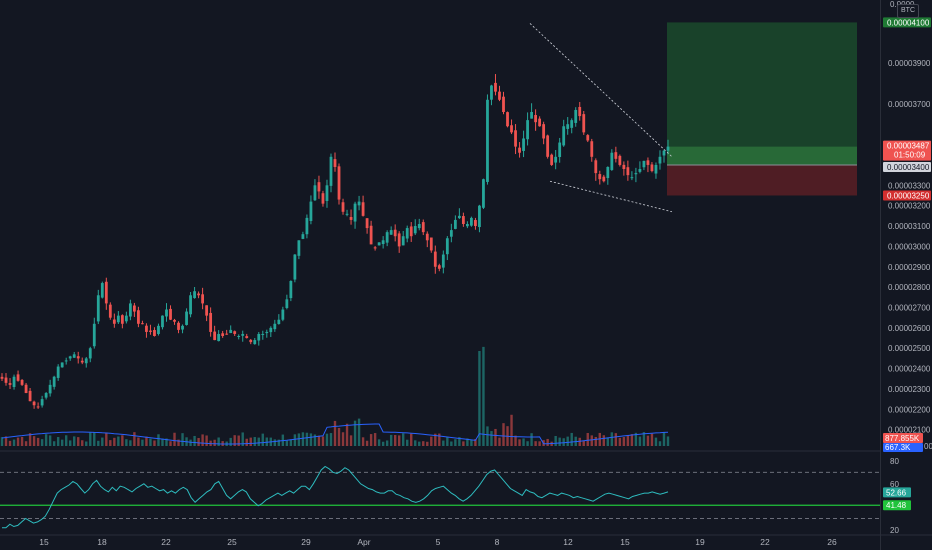 Image resolution: width=932 pixels, height=550 pixels. Describe the element at coordinates (902, 438) in the screenshot. I see `volume-value-label: 877.855K` at that location.